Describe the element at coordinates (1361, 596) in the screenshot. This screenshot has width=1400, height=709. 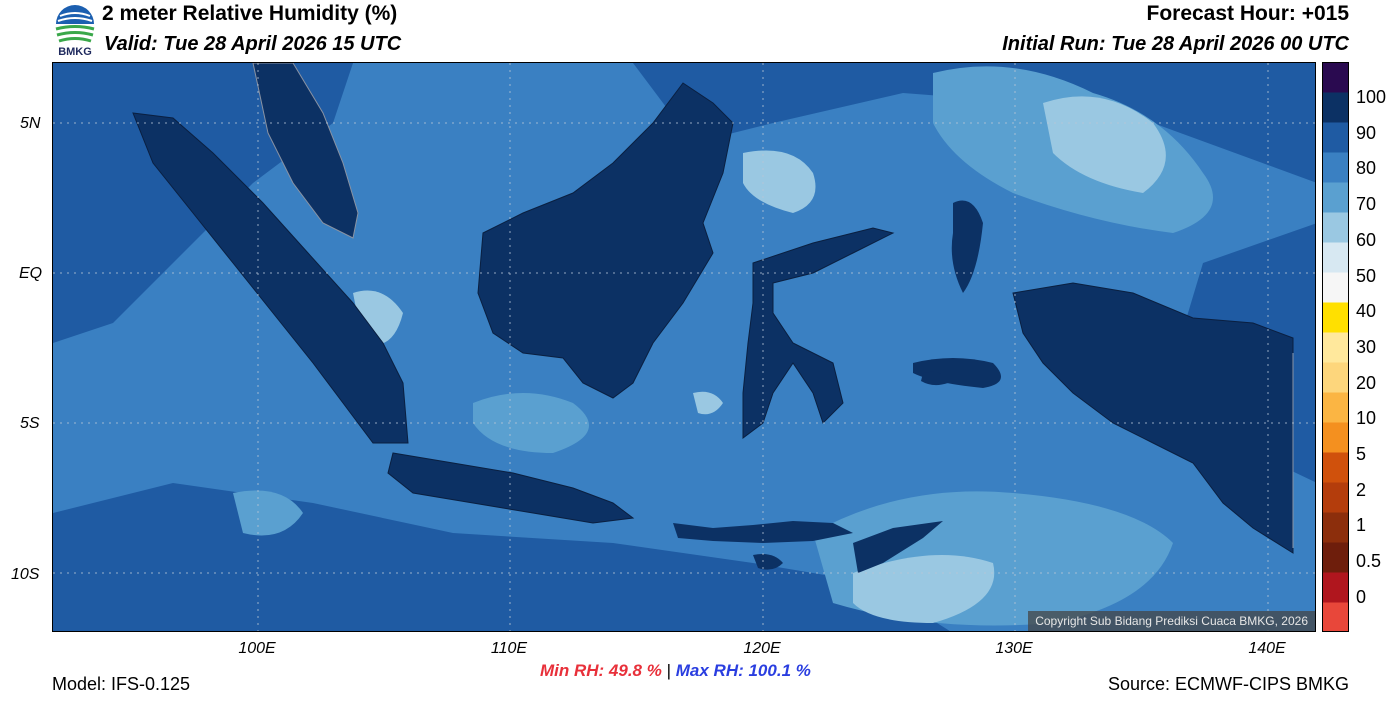
I see `color-scale-label: 0` at that location.